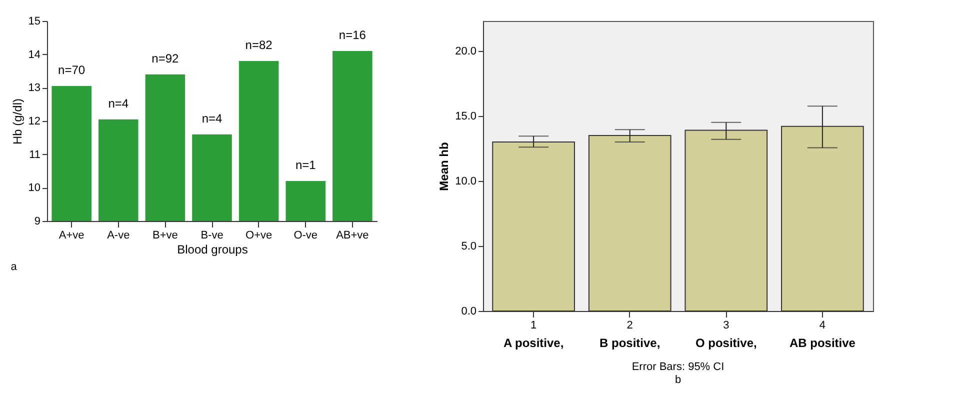  Describe the element at coordinates (34, 22) in the screenshot. I see `y-tick-label: 15` at that location.